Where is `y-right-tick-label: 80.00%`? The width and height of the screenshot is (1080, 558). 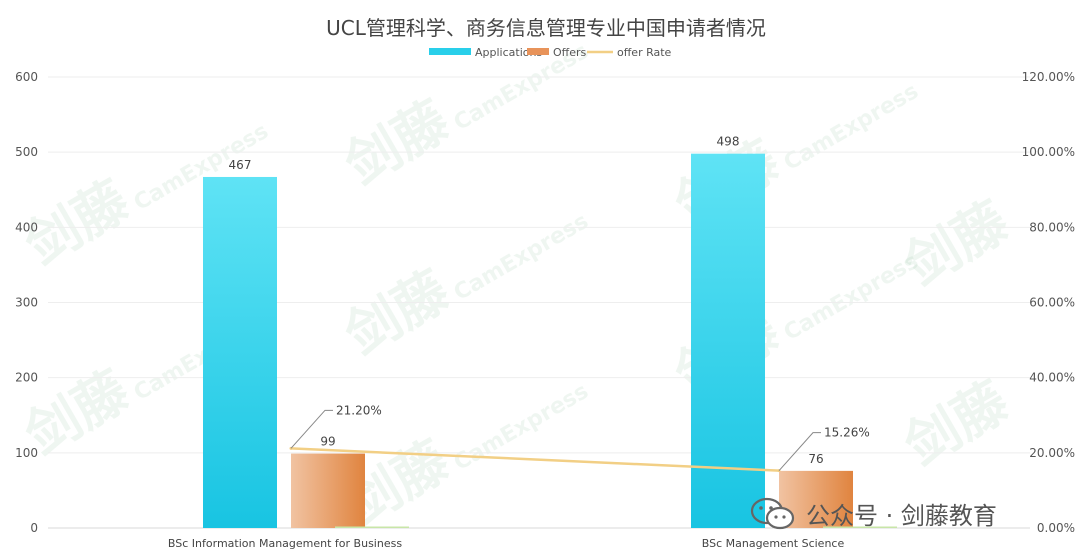
y-right-tick-label: 80.00% is located at coordinates (1052, 227).